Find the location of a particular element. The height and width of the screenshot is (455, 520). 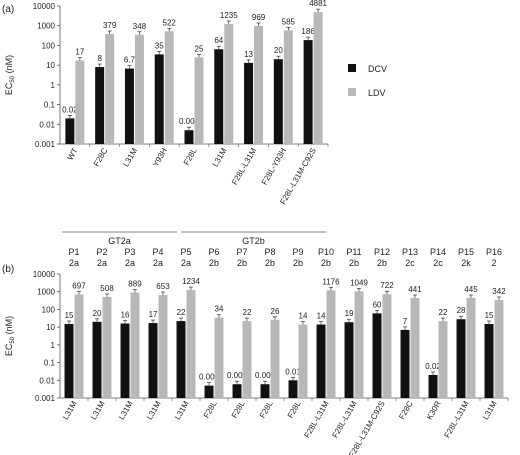

data-label: 889 is located at coordinates (135, 284).